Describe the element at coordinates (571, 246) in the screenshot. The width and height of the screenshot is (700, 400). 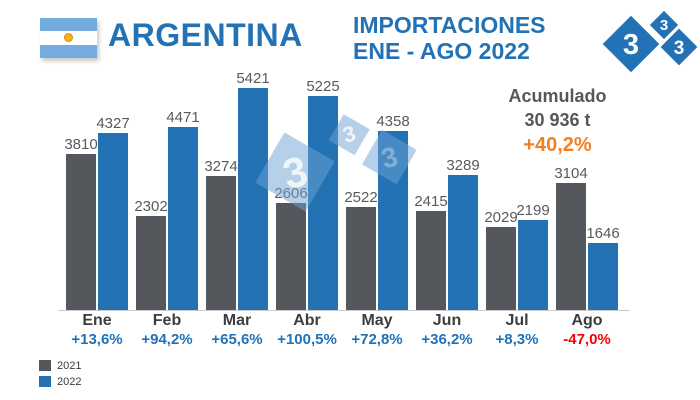
I see `bar-2021-Ago` at that location.